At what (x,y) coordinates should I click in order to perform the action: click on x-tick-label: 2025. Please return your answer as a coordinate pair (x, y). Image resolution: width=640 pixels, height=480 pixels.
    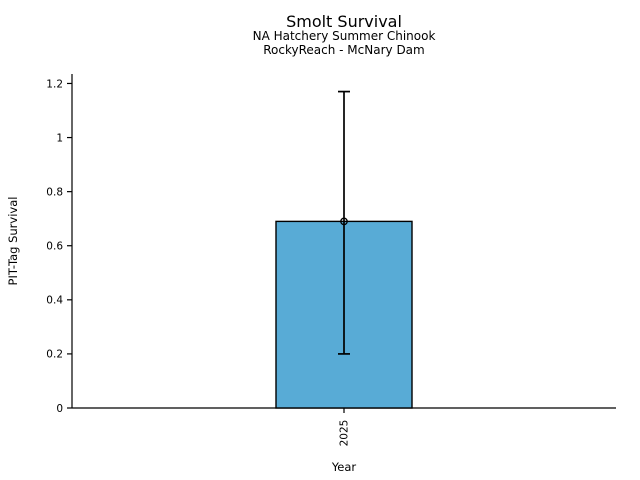
    Looking at the image, I should click on (345, 433).